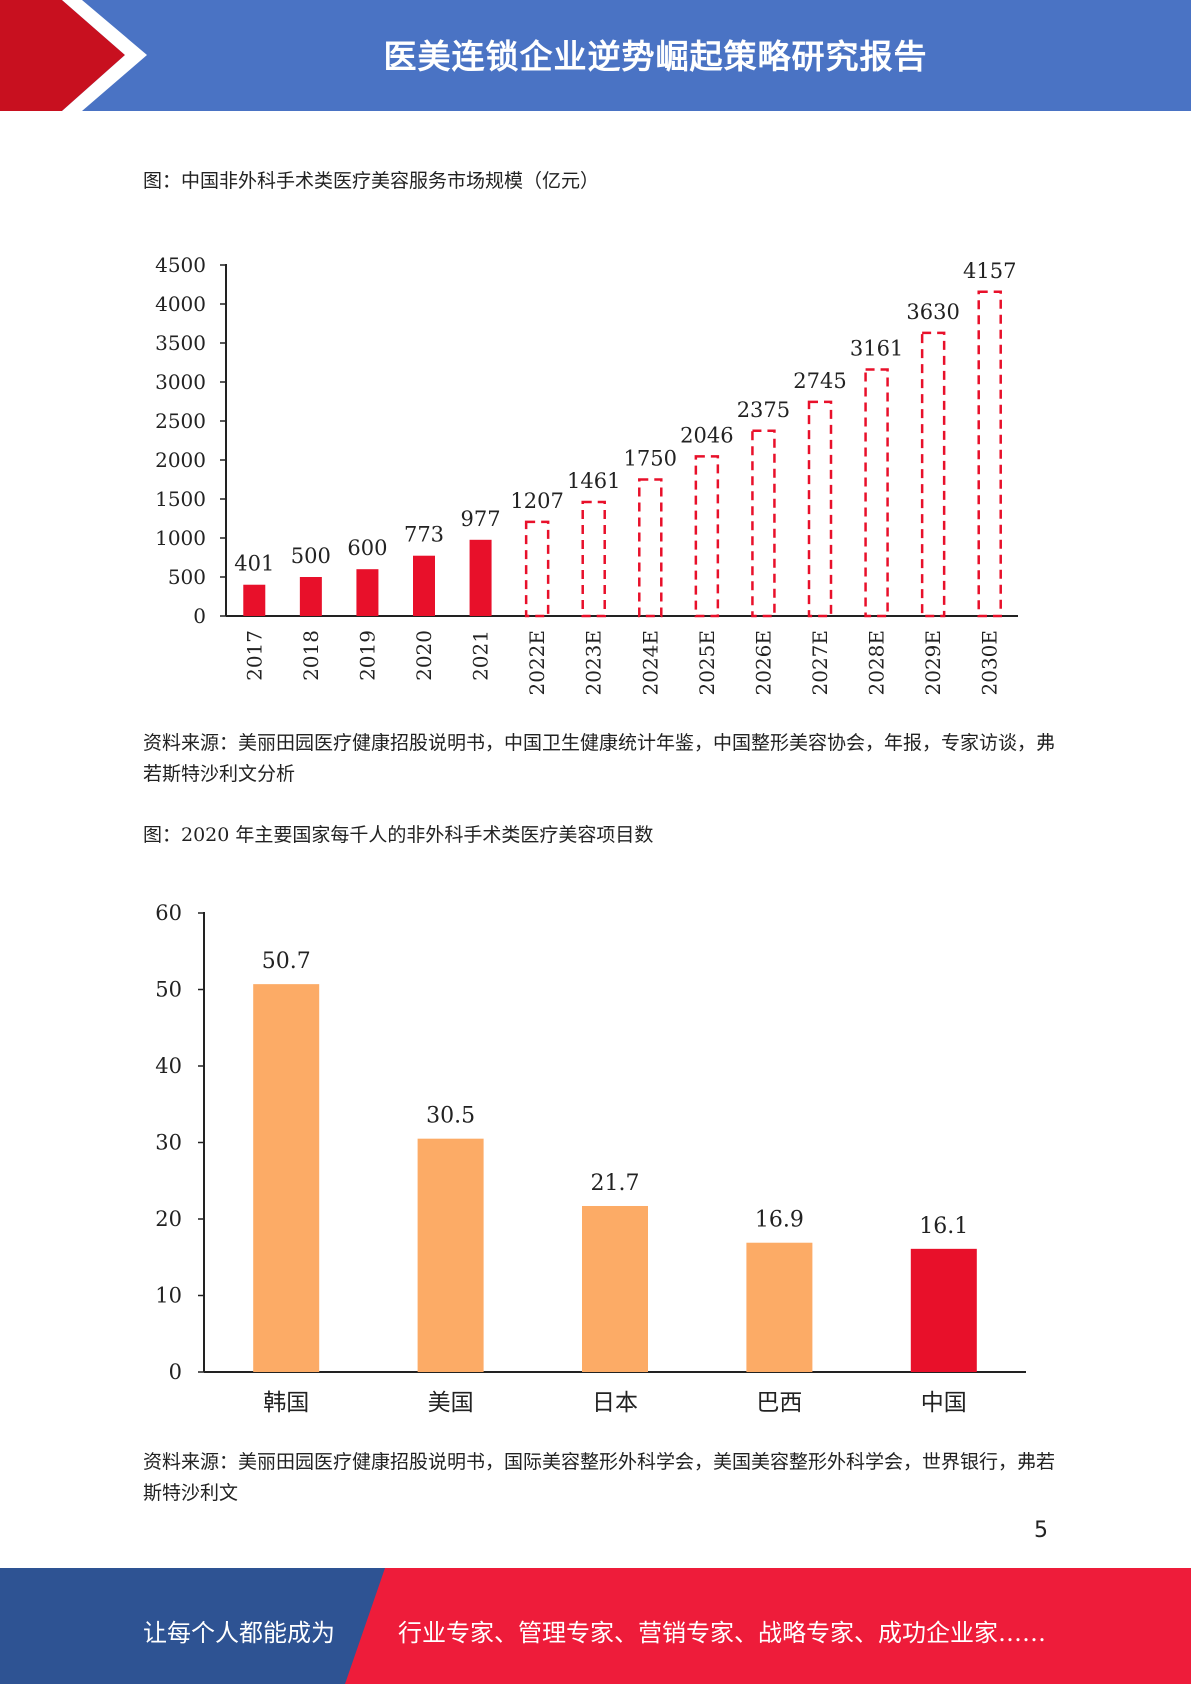 This screenshot has height=1684, width=1191. I want to click on footer-slogan-left: 让每个人都能成为, so click(239, 1633).